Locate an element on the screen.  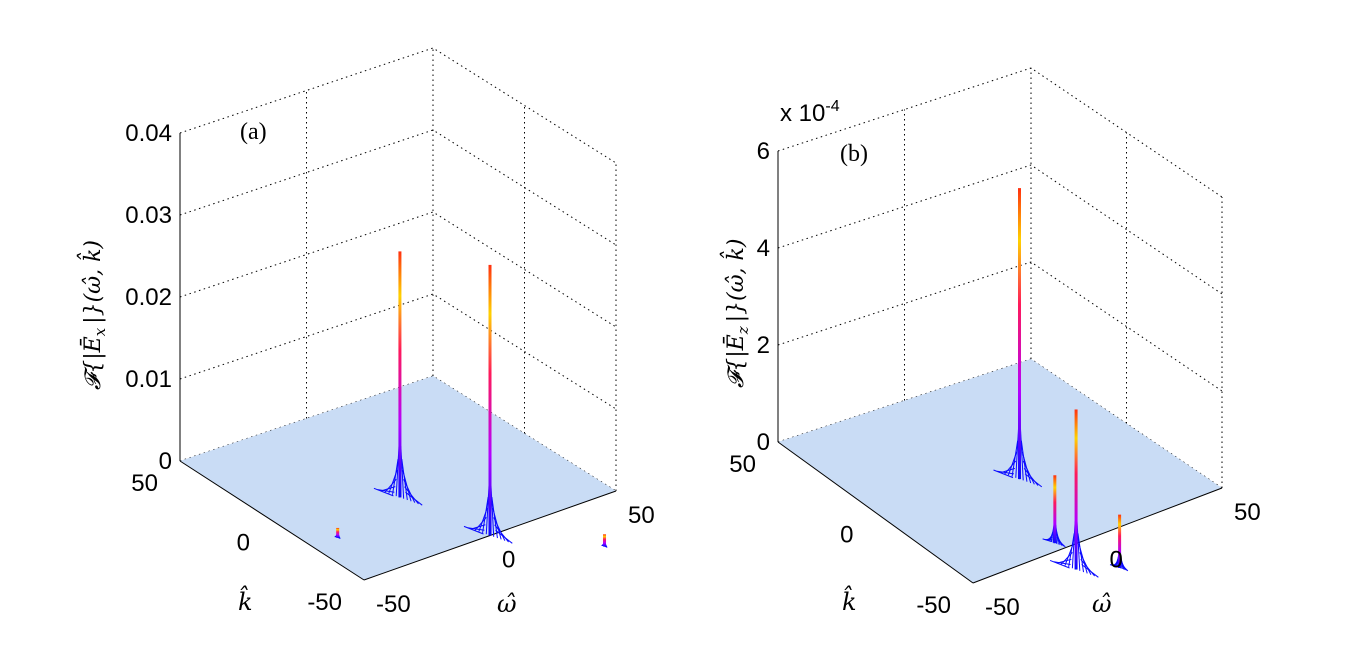
z-ticks-b: 0 2 4 6 is located at coordinates (763, 297).